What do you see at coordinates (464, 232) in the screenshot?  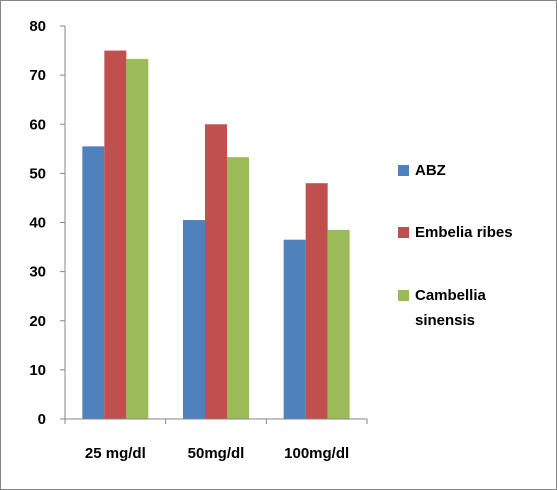 I see `legend-label: Embelia ribes` at bounding box center [464, 232].